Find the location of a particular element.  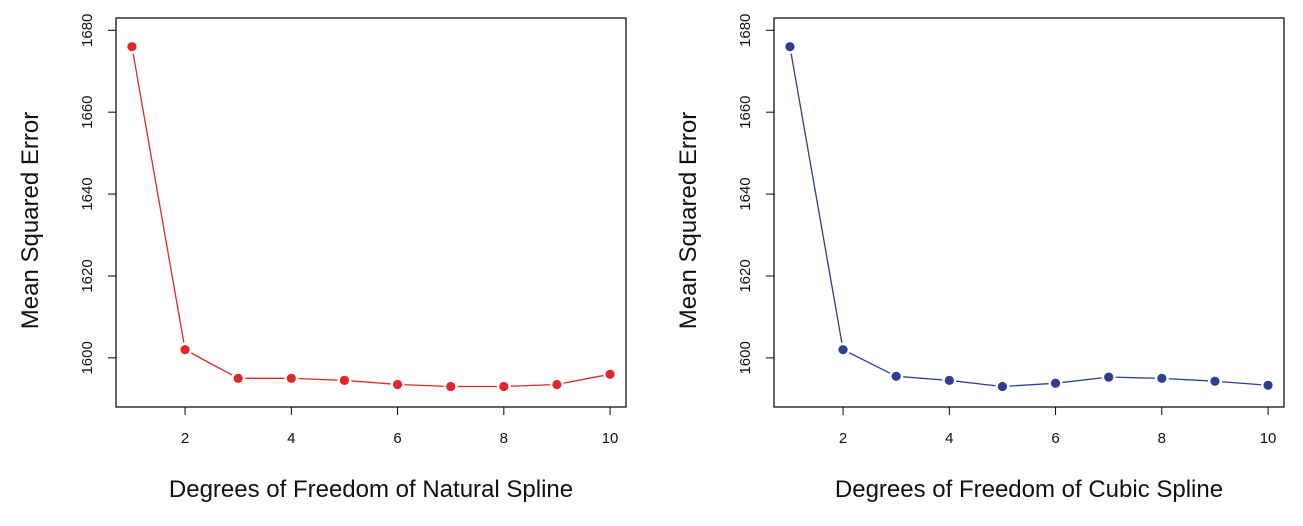

cubic-x-tick-label: 6 is located at coordinates (1055, 438).